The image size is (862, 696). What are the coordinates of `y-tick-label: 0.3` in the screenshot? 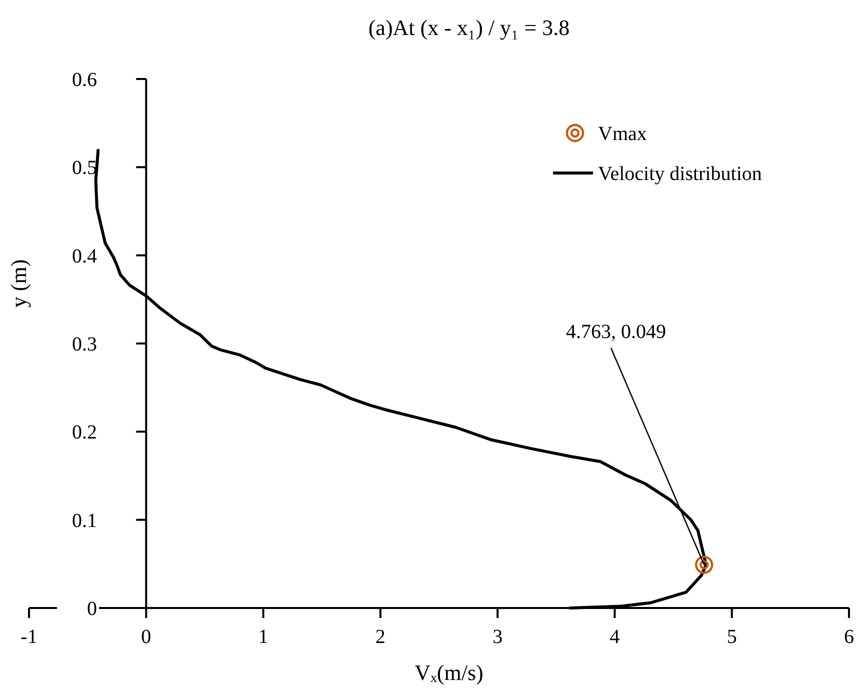 It's located at (84, 345).